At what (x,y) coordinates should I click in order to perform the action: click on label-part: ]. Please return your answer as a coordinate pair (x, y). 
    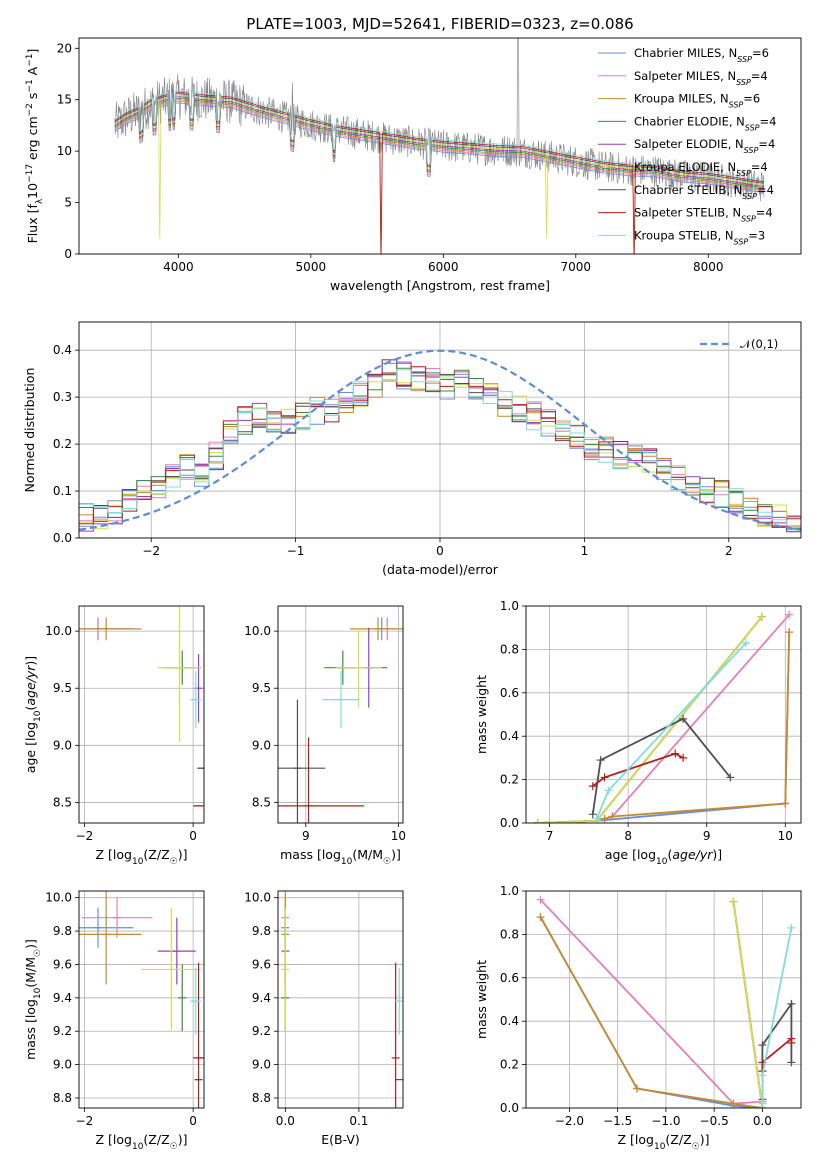
    Looking at the image, I should click on (32, 51).